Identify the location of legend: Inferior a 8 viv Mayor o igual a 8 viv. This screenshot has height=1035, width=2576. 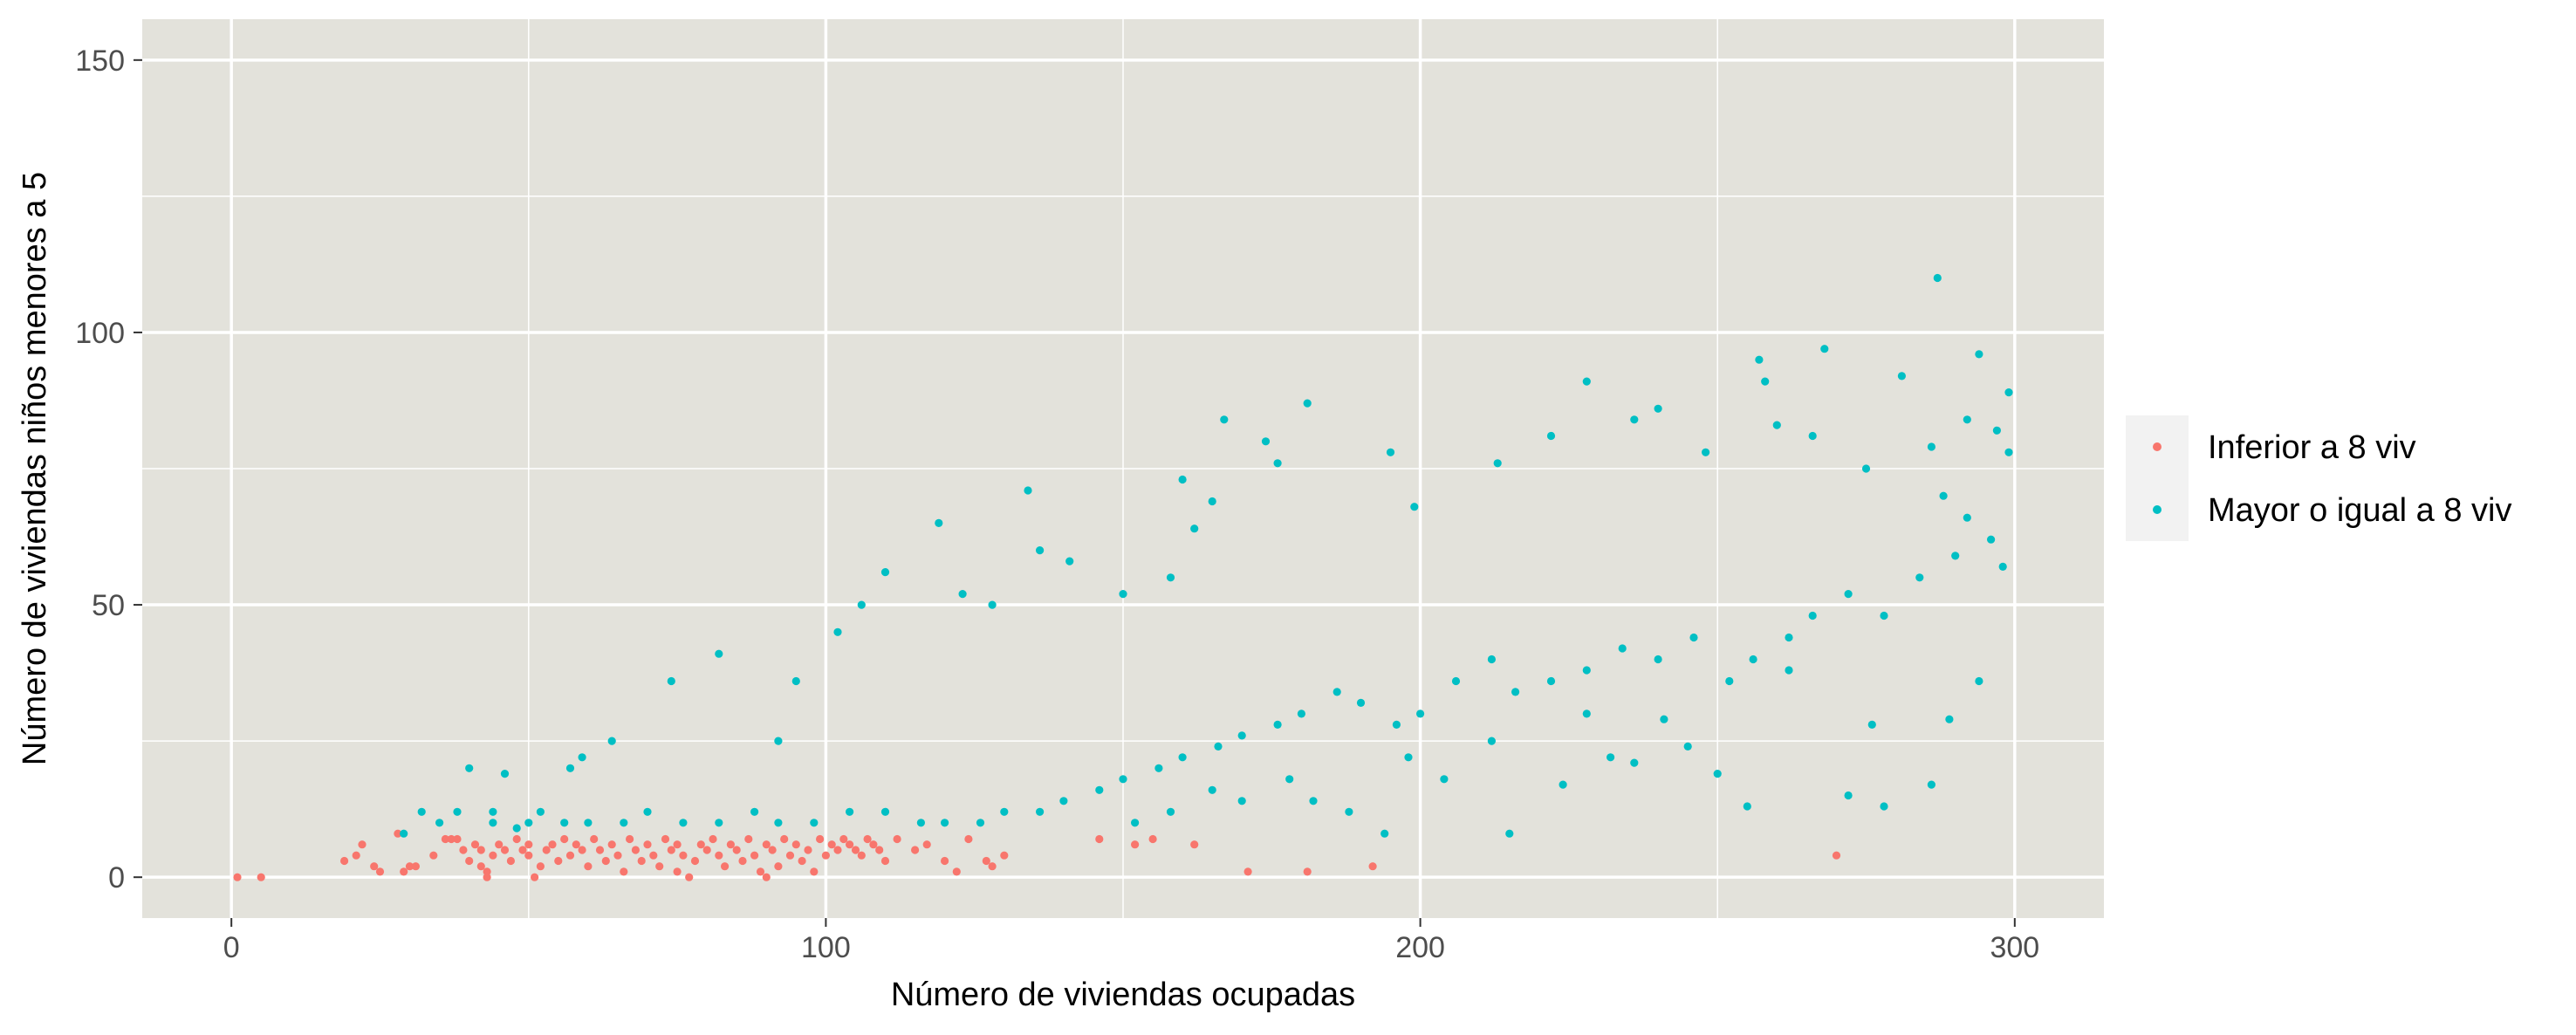
(2319, 478).